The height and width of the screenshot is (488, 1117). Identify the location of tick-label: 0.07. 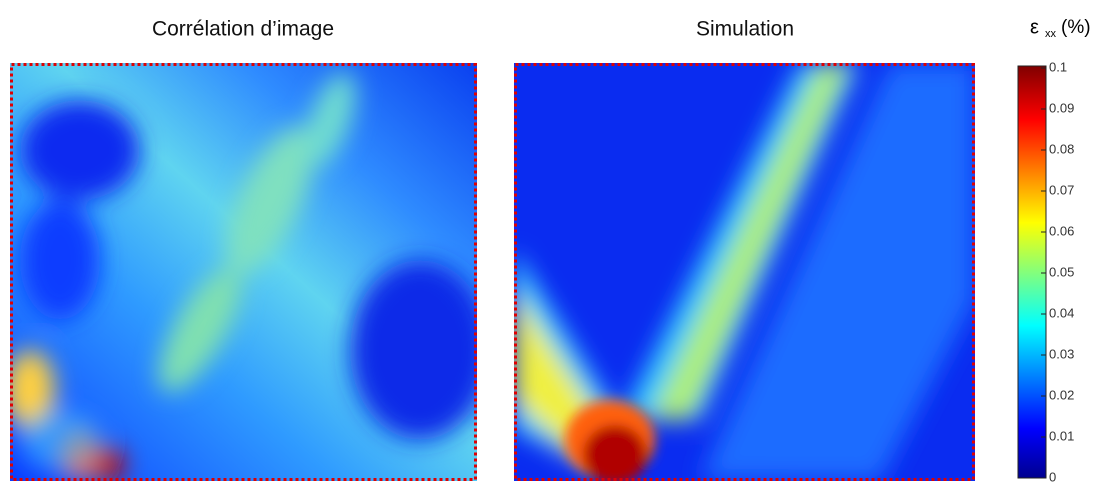
(1061, 189).